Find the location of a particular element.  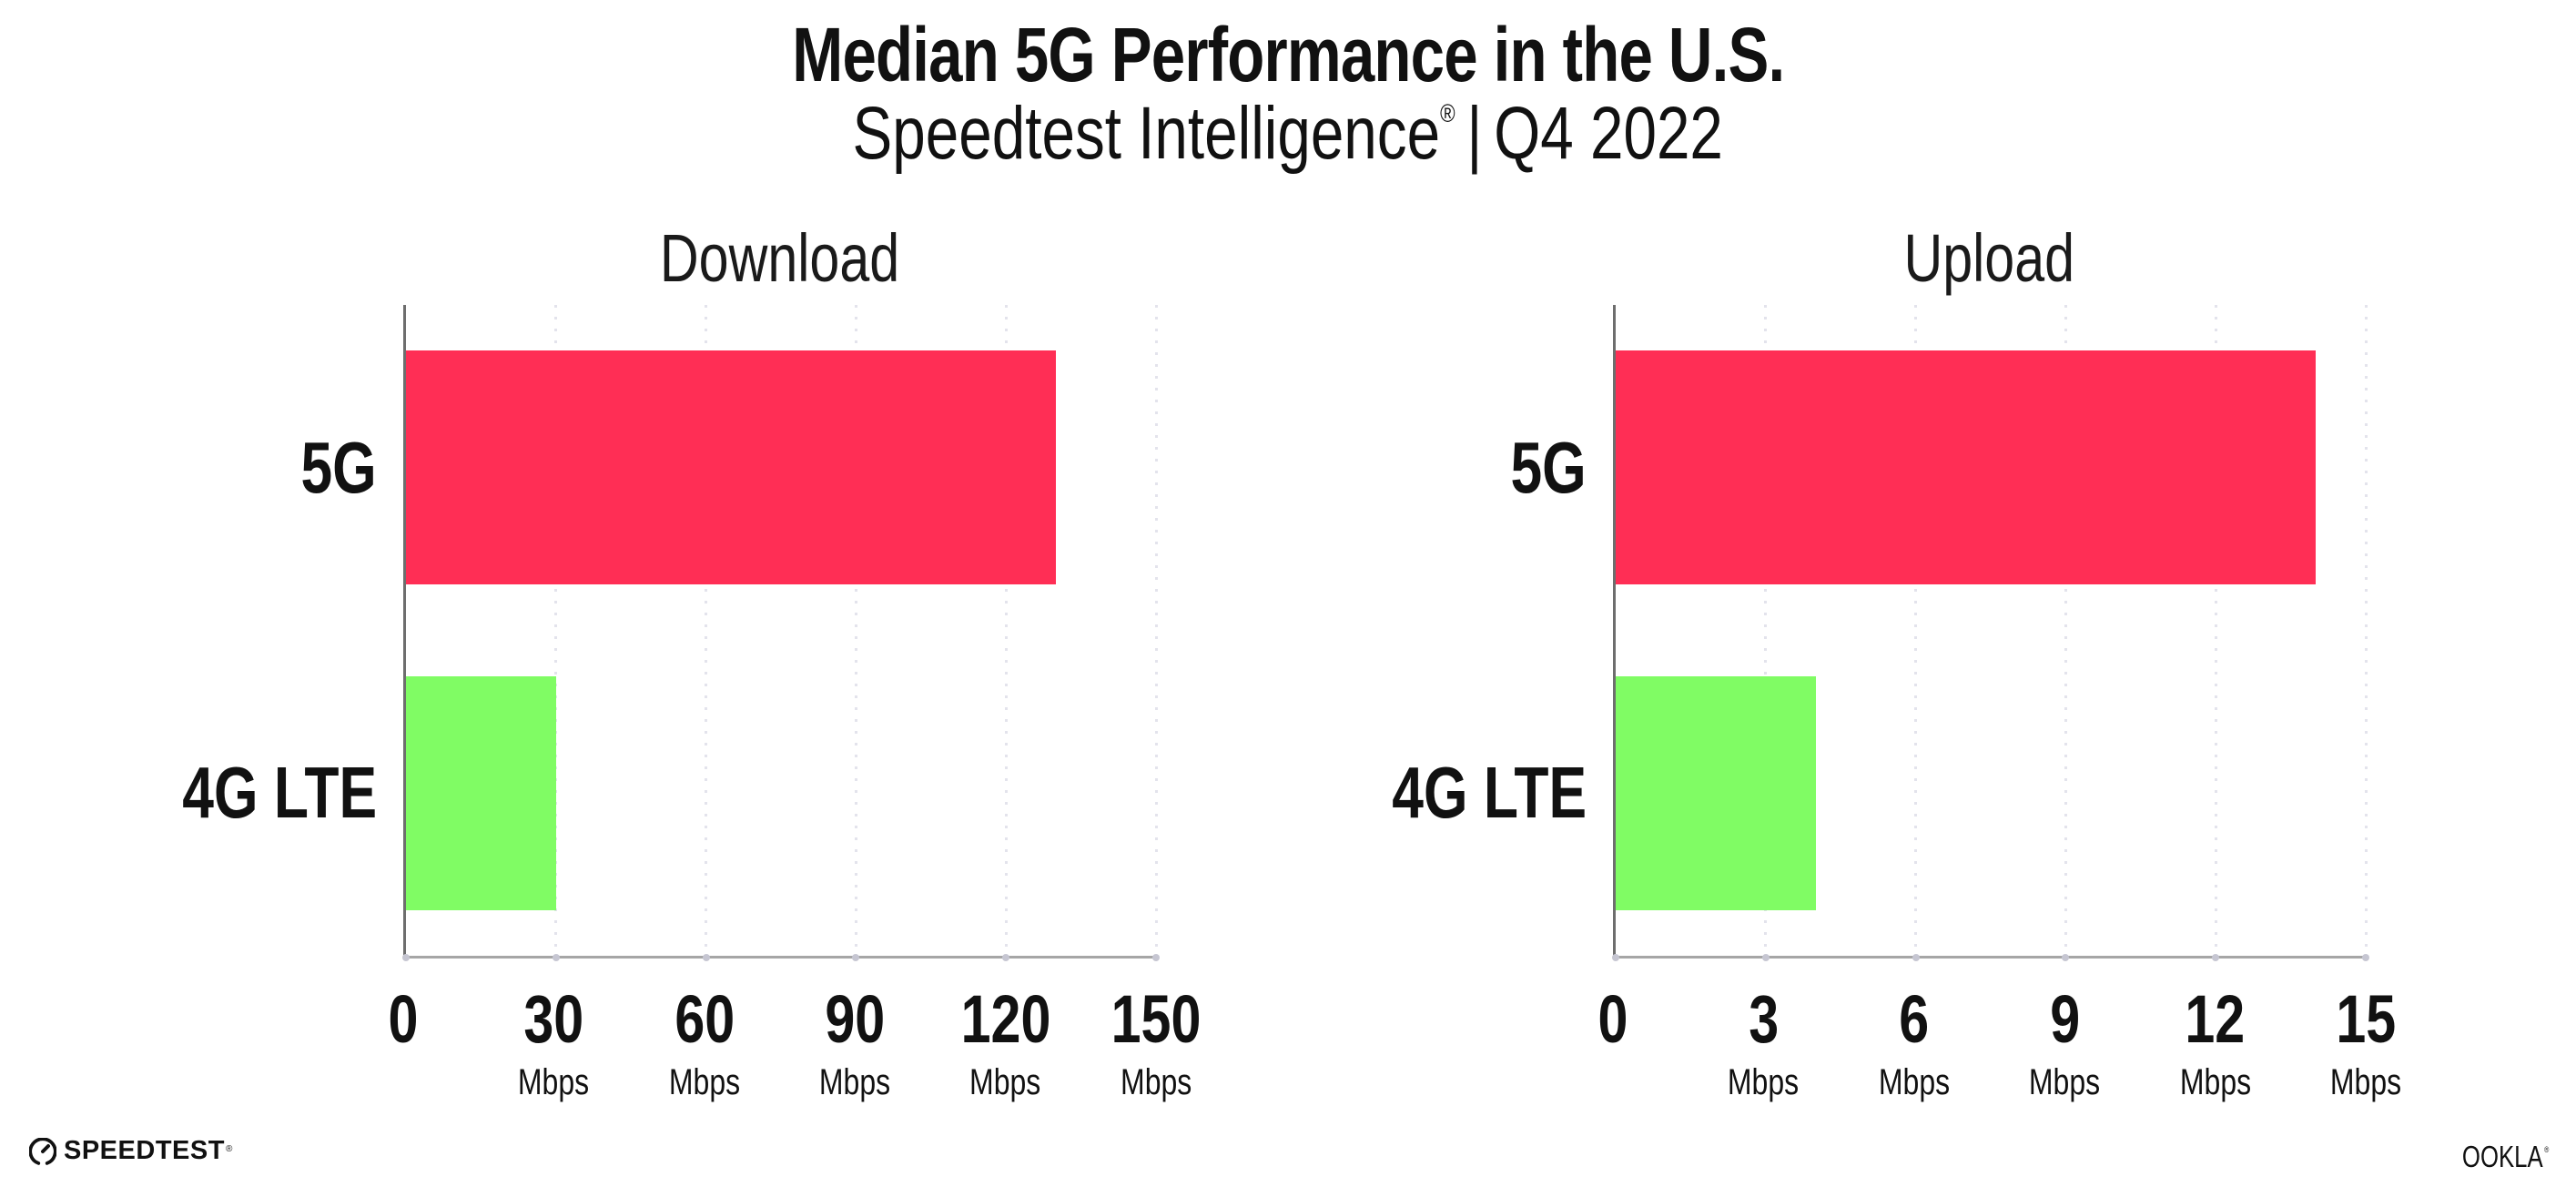

x-tick-120: 120 Mbps is located at coordinates (1005, 1043).